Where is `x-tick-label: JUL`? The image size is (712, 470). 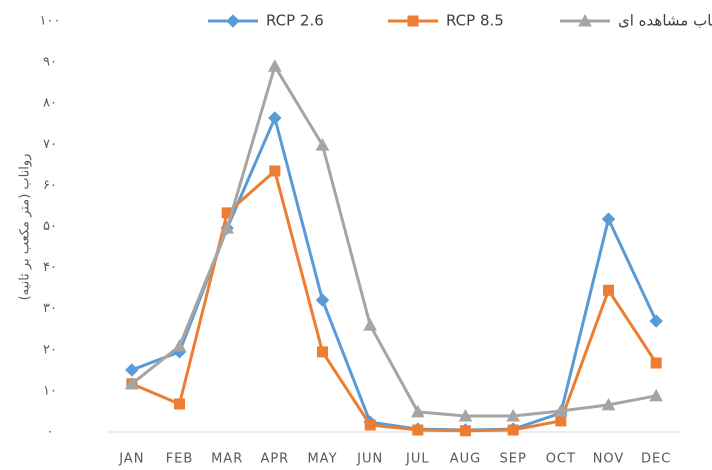 x-tick-label: JUL is located at coordinates (417, 459).